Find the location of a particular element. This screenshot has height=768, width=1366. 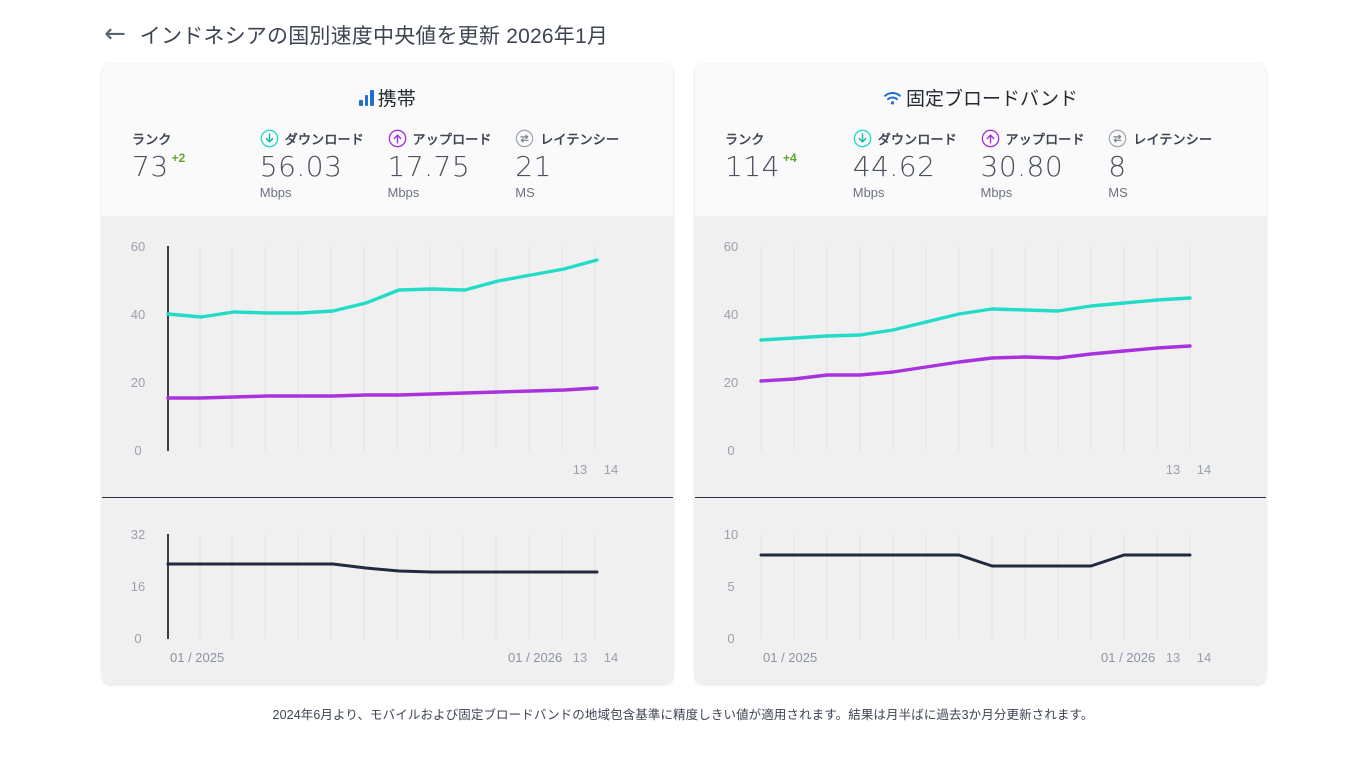

card-broadband-title-row: 固定ブロードバンド is located at coordinates (980, 95).